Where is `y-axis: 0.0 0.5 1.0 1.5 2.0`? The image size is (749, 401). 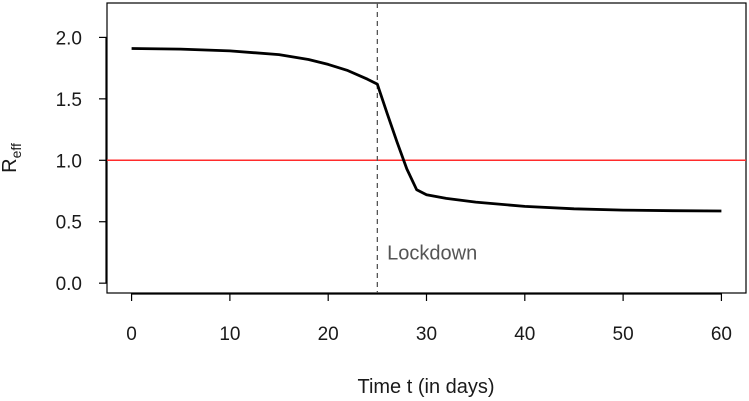 y-axis: 0.0 0.5 1.0 1.5 2.0 is located at coordinates (81, 161).